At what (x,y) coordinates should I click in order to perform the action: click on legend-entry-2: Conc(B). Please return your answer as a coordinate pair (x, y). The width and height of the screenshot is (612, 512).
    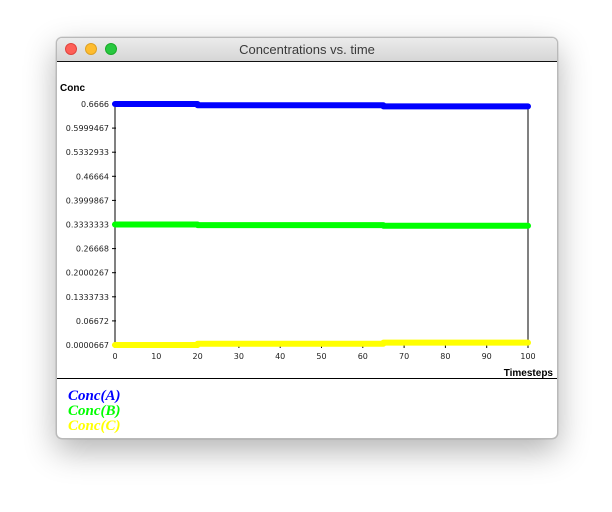
    Looking at the image, I should click on (94, 411).